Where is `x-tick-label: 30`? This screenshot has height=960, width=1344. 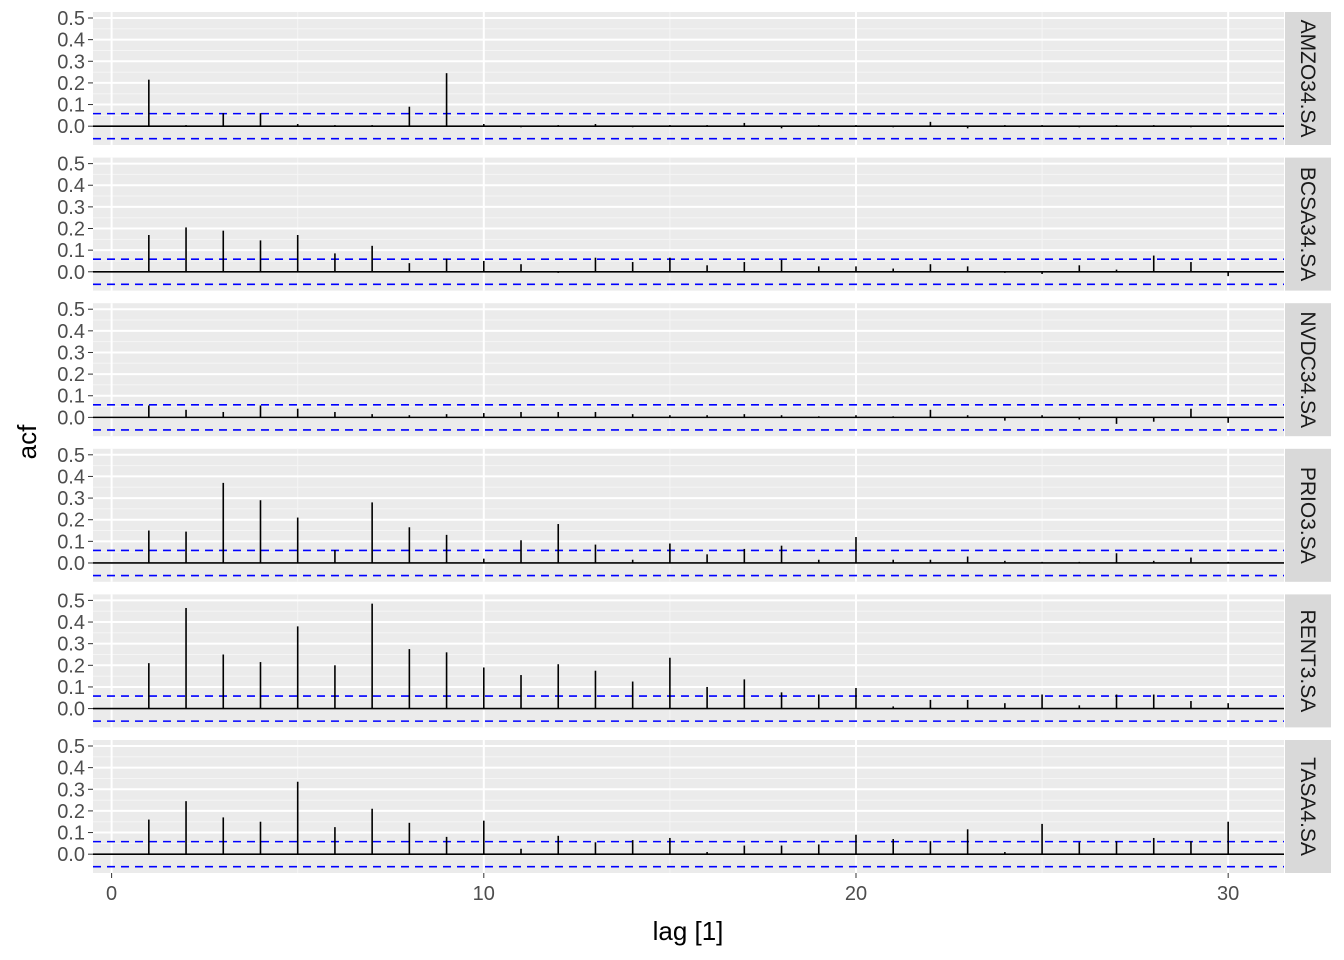
x-tick-label: 30 is located at coordinates (1228, 894).